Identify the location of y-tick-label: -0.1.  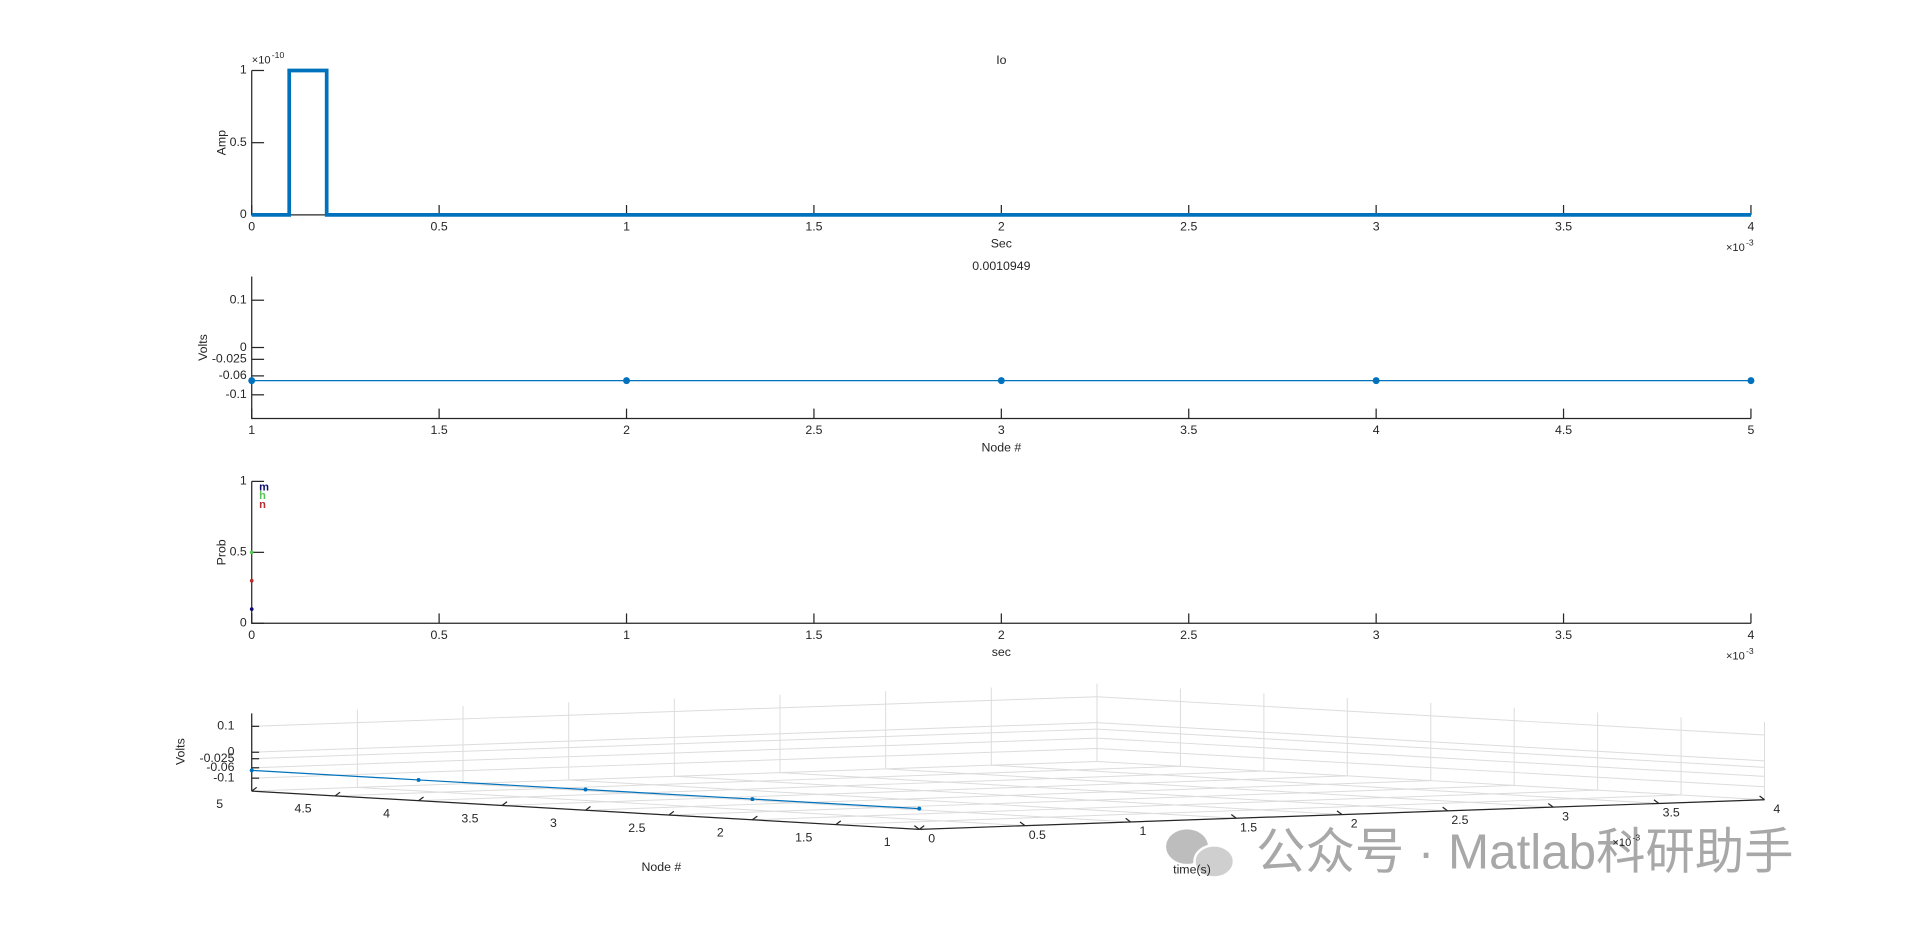
(236, 394).